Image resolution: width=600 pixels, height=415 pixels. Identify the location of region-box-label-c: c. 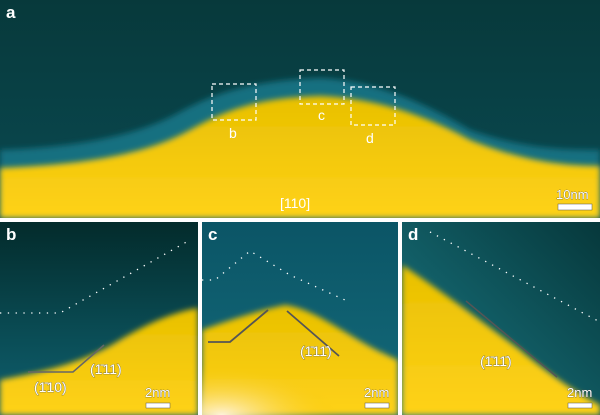
(321, 115).